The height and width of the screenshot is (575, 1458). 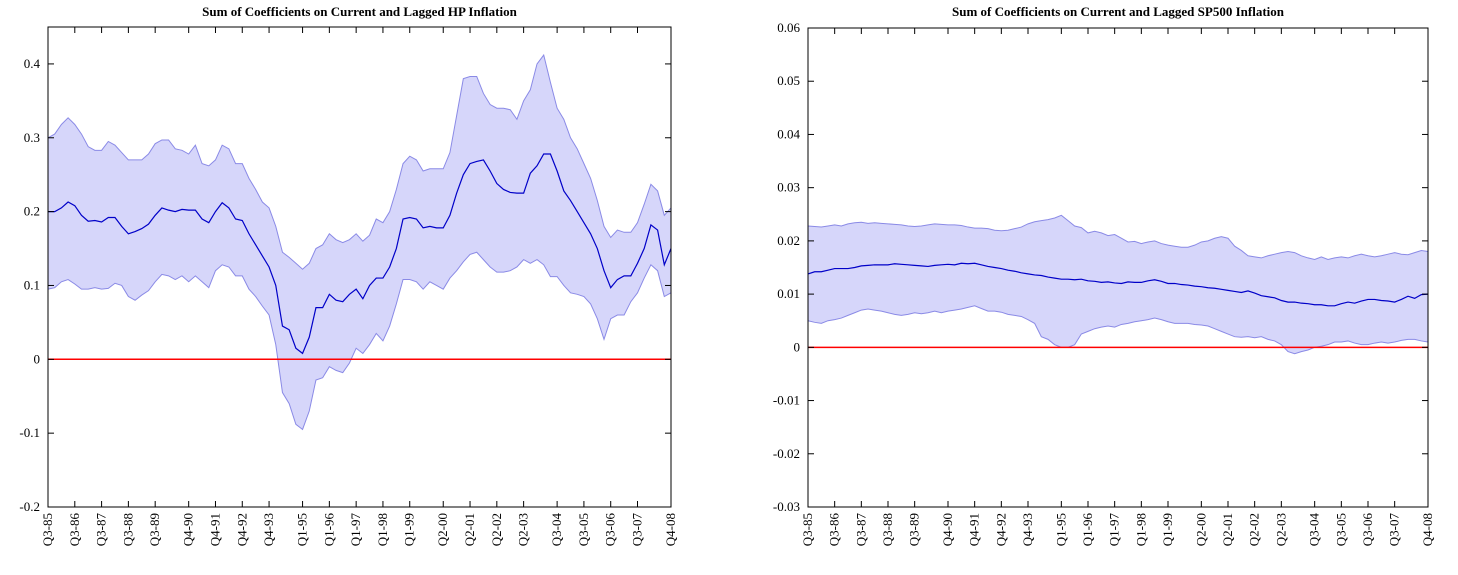 What do you see at coordinates (32, 63) in the screenshot?
I see `y-tick-label: 0.4` at bounding box center [32, 63].